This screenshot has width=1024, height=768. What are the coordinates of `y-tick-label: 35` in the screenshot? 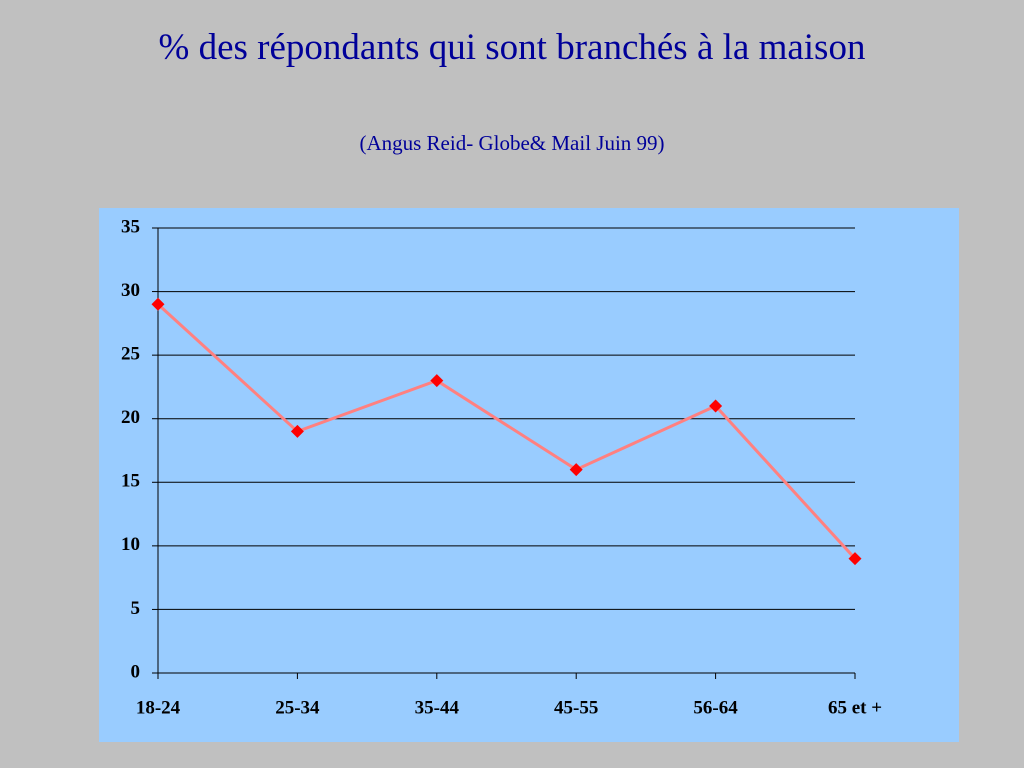 It's located at (130, 226).